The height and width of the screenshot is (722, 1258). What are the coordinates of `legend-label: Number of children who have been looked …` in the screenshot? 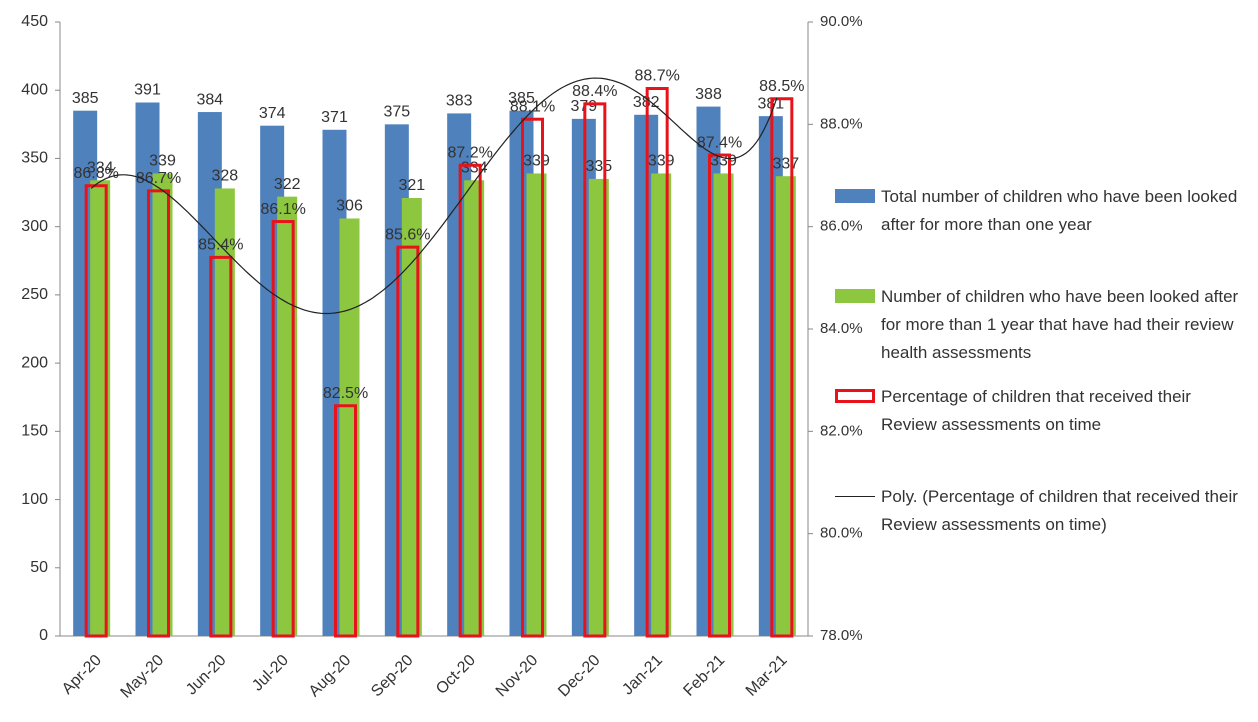 It's located at (1060, 324).